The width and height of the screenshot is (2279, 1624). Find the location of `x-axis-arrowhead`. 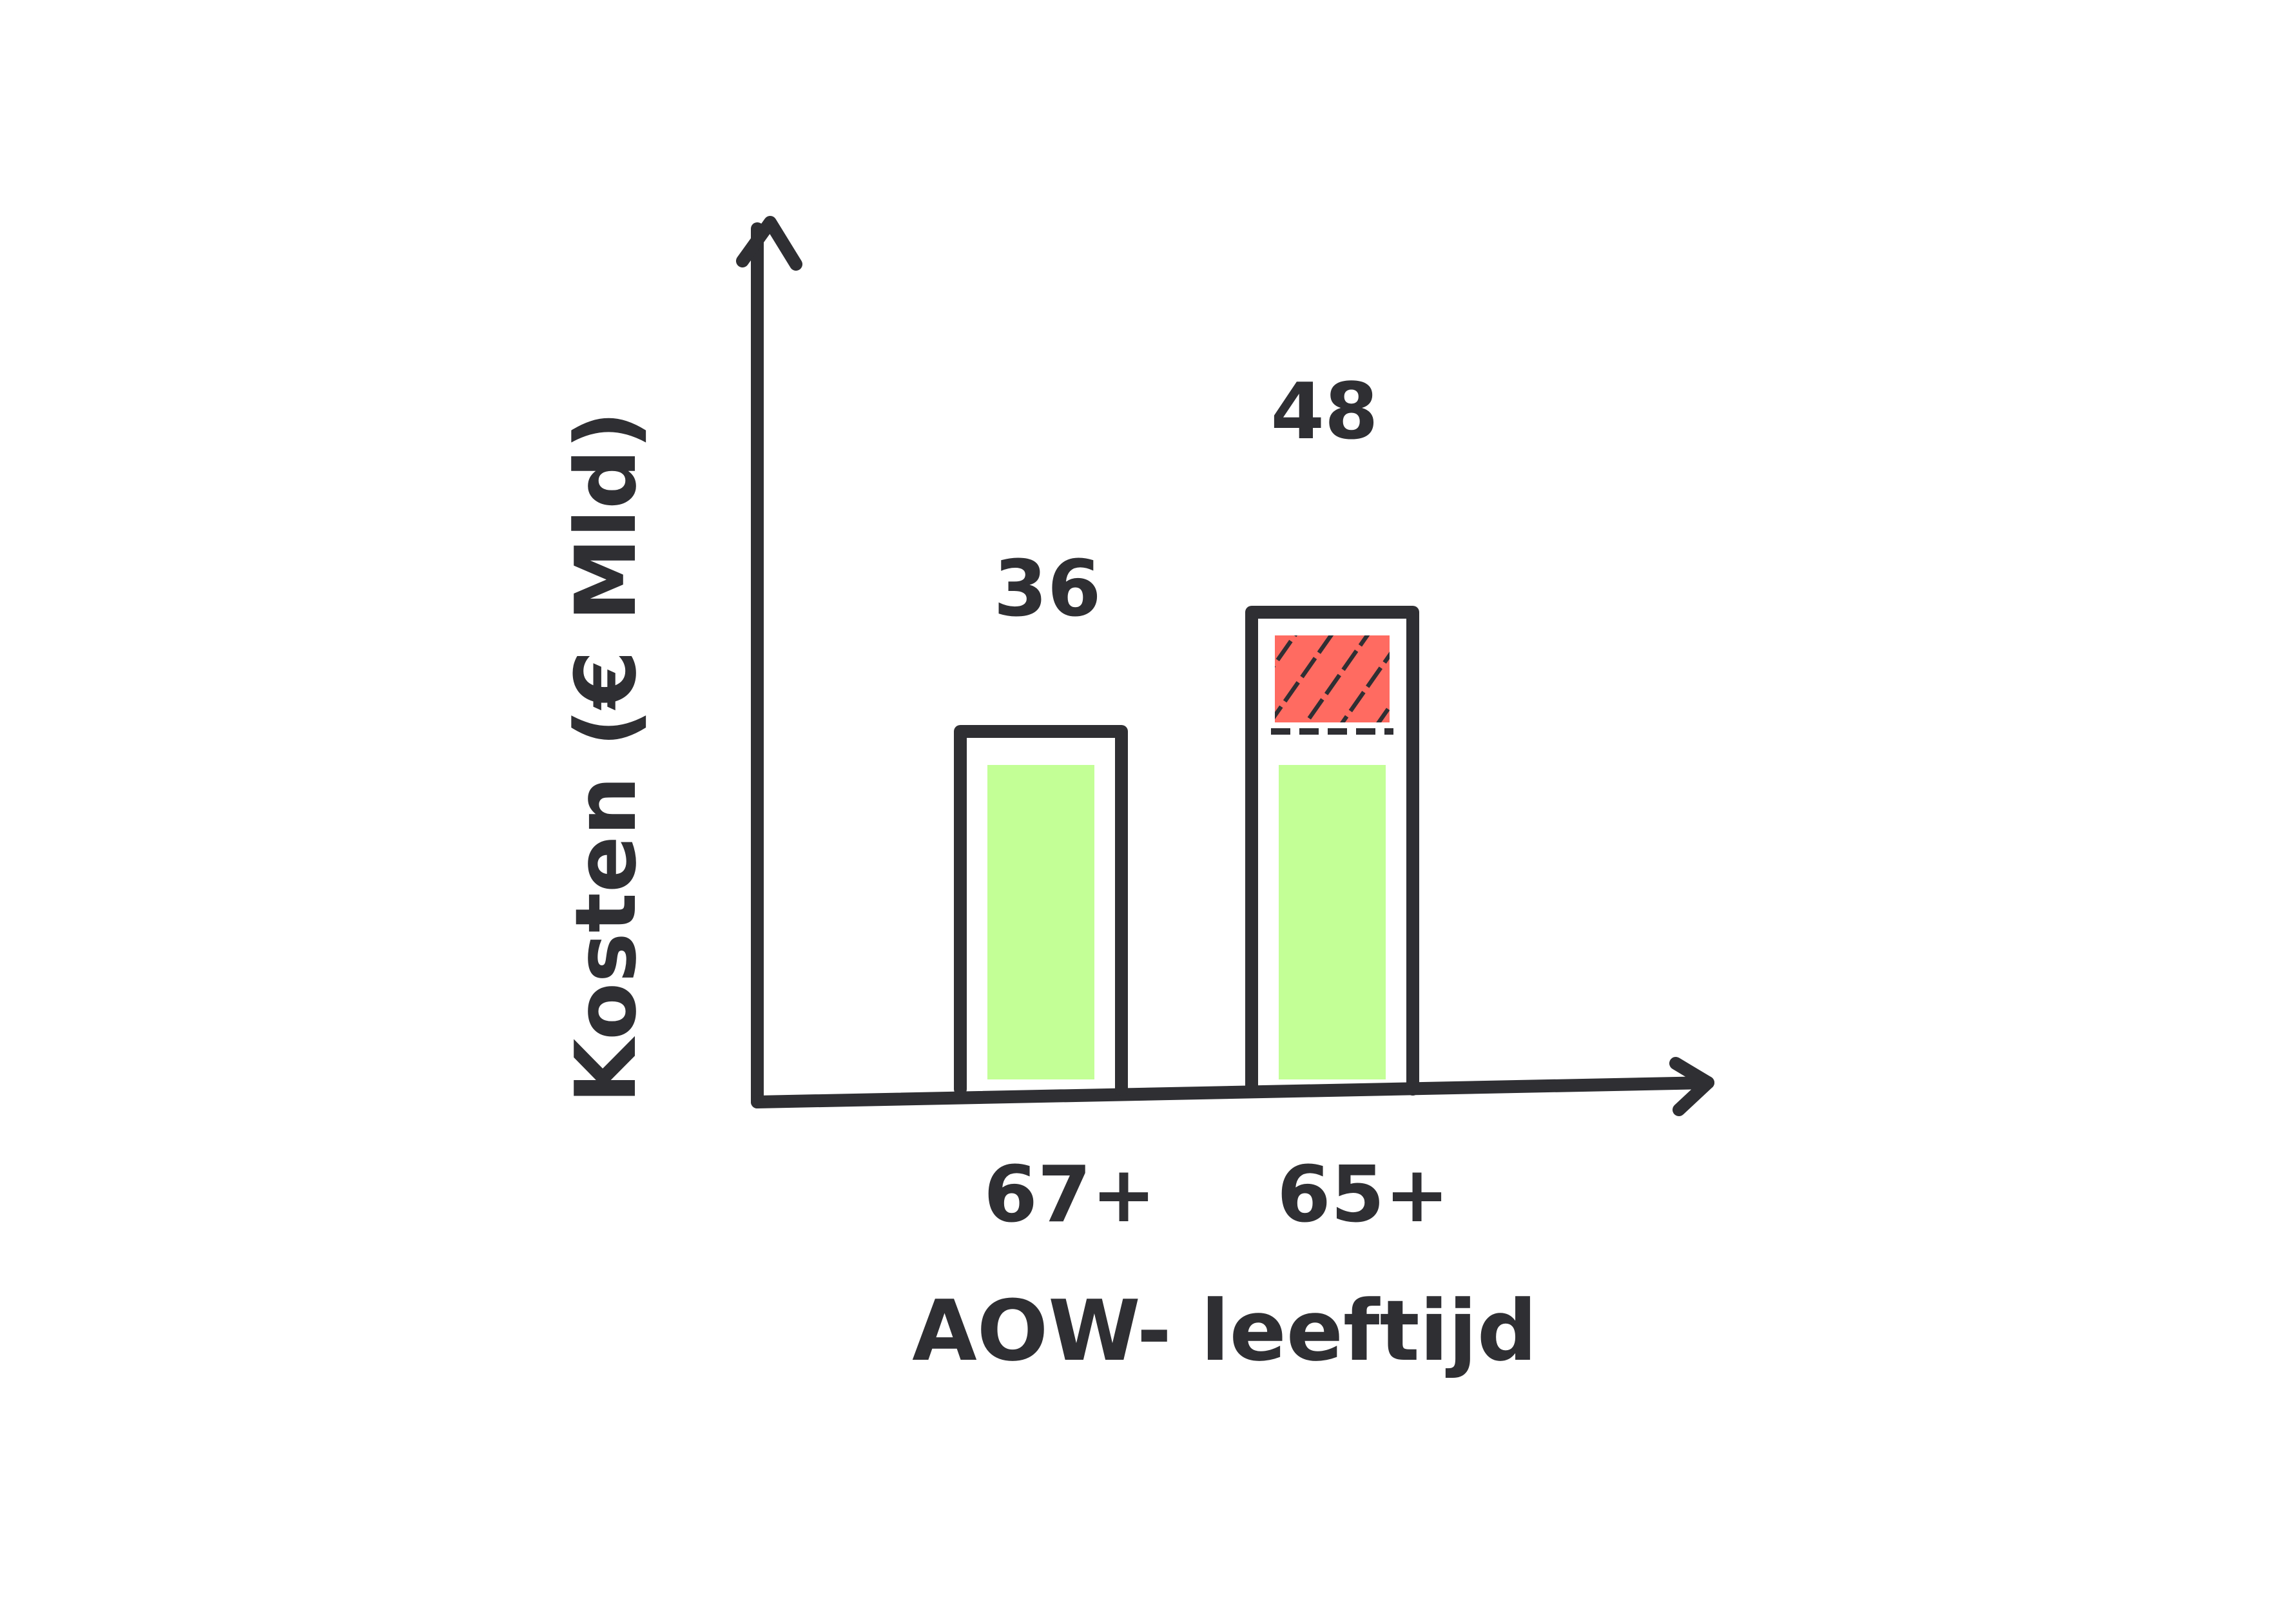

x-axis-arrowhead is located at coordinates (1691, 1087).